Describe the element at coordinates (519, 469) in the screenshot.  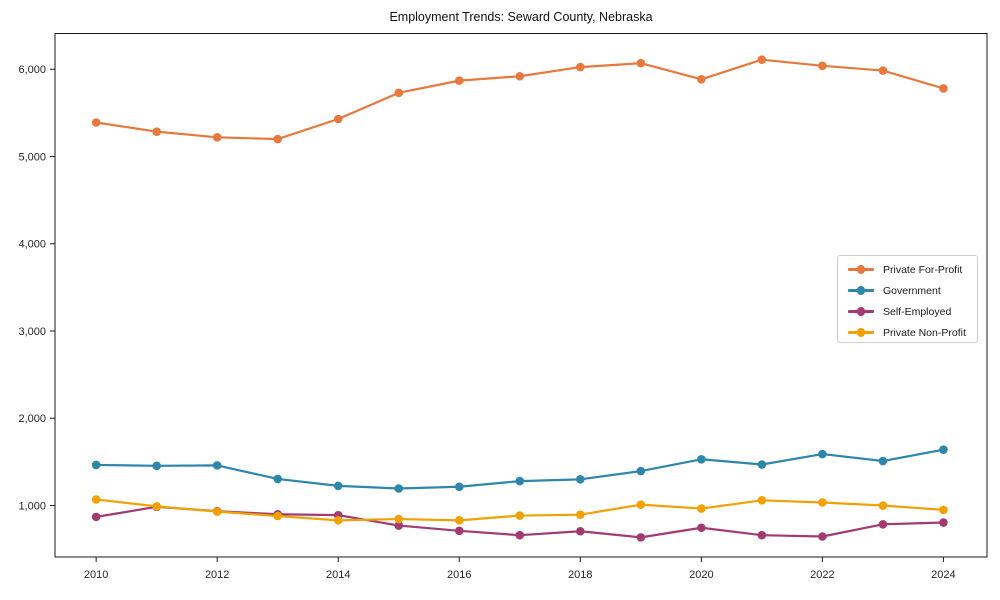
I see `series-government` at that location.